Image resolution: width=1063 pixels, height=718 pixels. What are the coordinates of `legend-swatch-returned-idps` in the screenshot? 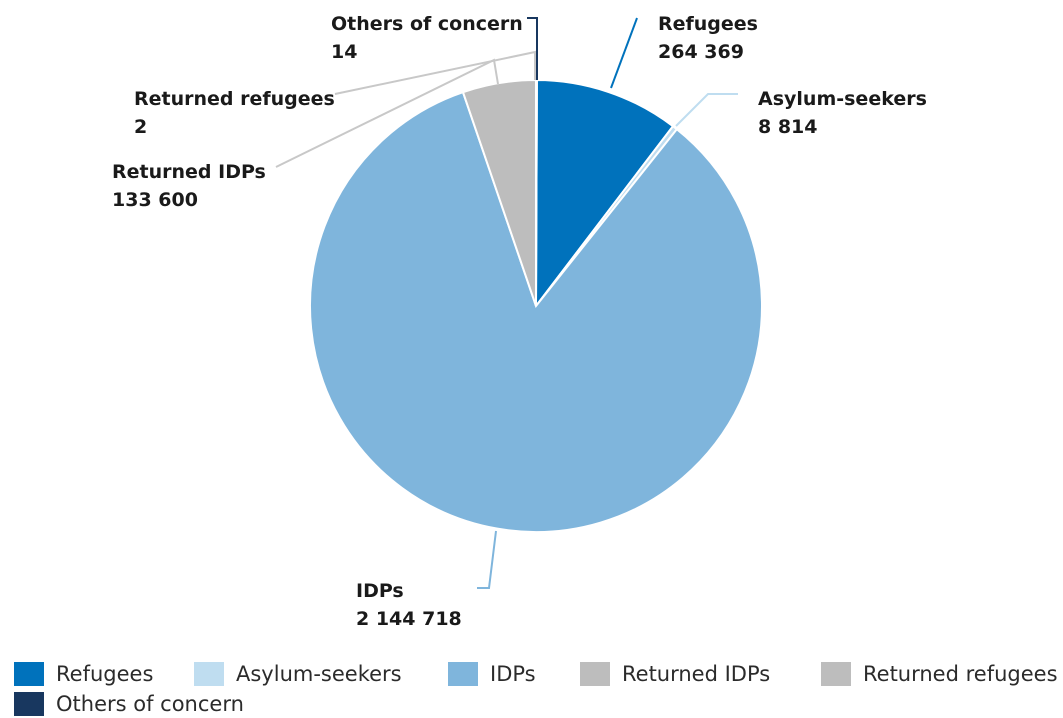 It's located at (595, 674).